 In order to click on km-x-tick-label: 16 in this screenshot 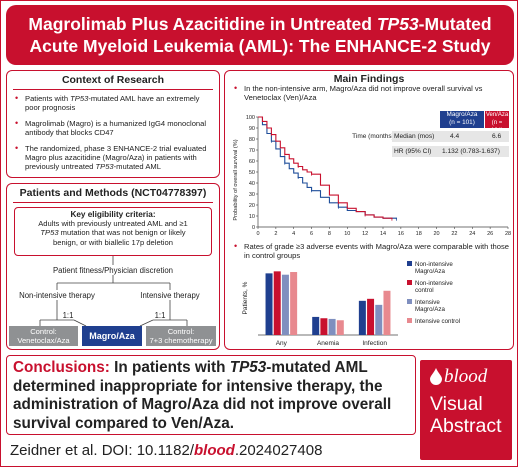, I will do `click(401, 234)`.